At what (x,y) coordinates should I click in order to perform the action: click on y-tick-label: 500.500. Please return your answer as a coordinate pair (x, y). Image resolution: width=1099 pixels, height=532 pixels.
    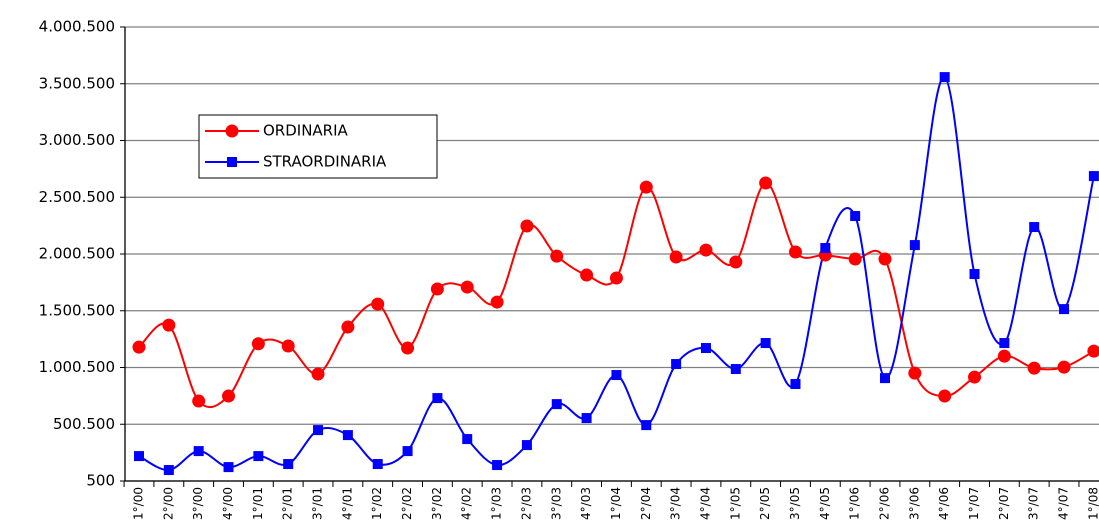
    Looking at the image, I should click on (84, 424).